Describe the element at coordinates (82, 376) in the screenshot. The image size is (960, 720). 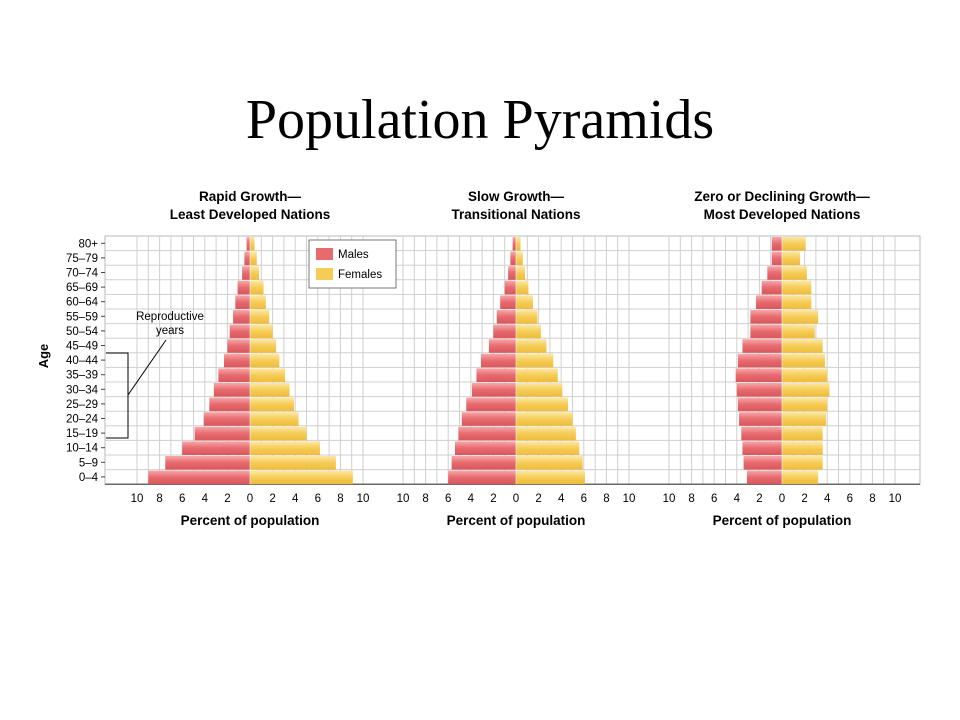
I see `age-label: 35–39` at that location.